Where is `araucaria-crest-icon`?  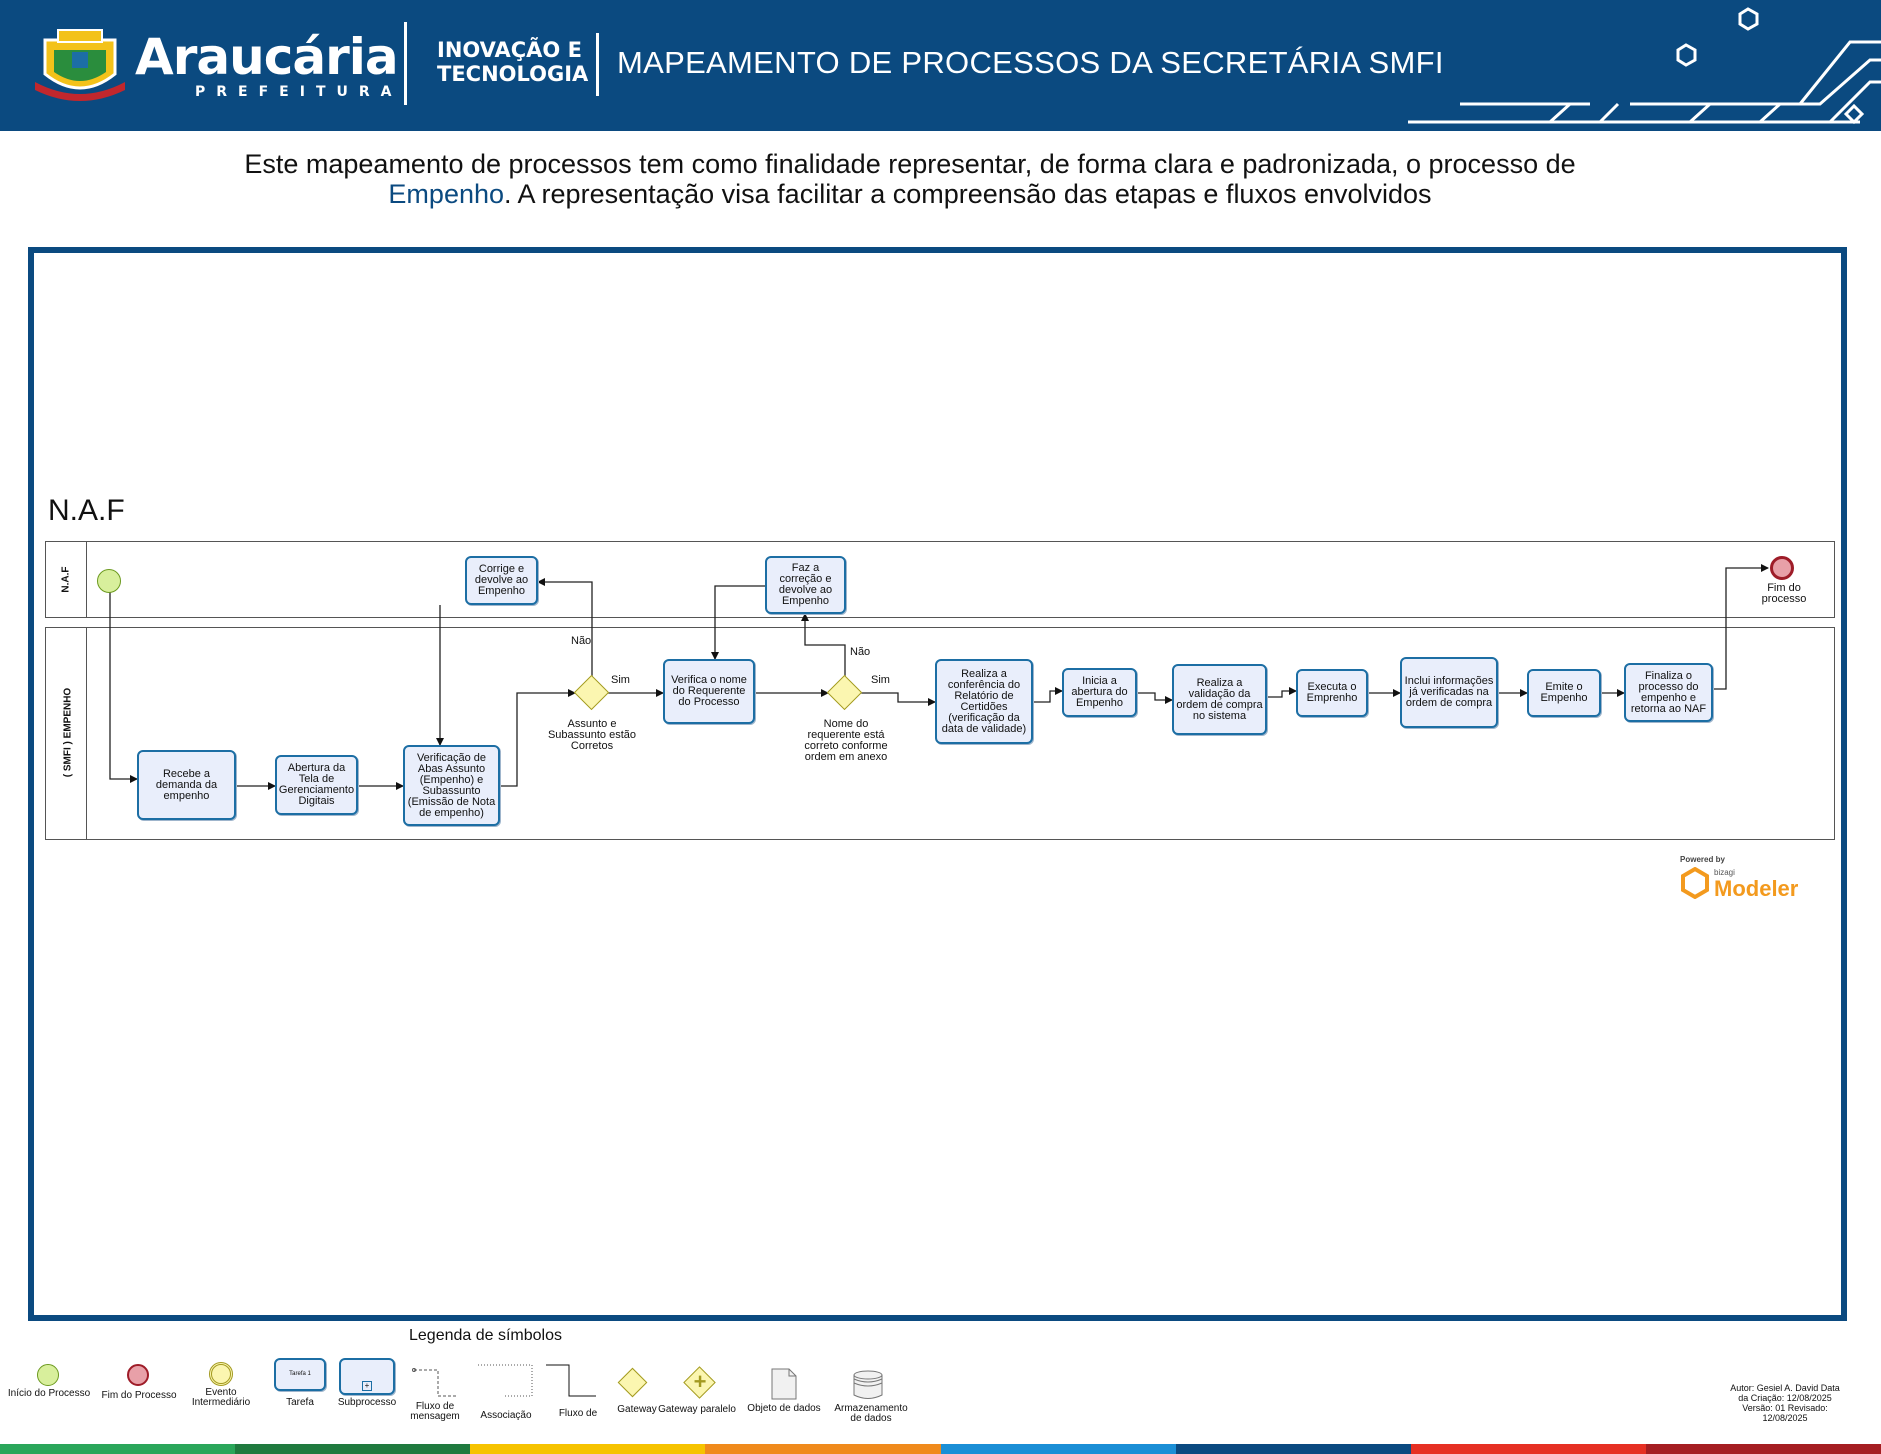 araucaria-crest-icon is located at coordinates (80, 65).